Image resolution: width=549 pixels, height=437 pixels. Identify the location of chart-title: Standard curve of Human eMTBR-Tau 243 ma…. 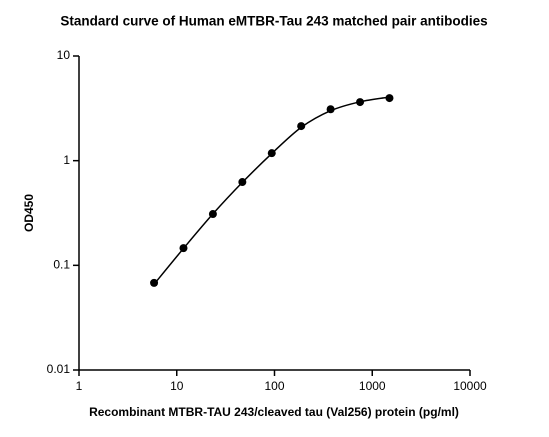
(273, 21).